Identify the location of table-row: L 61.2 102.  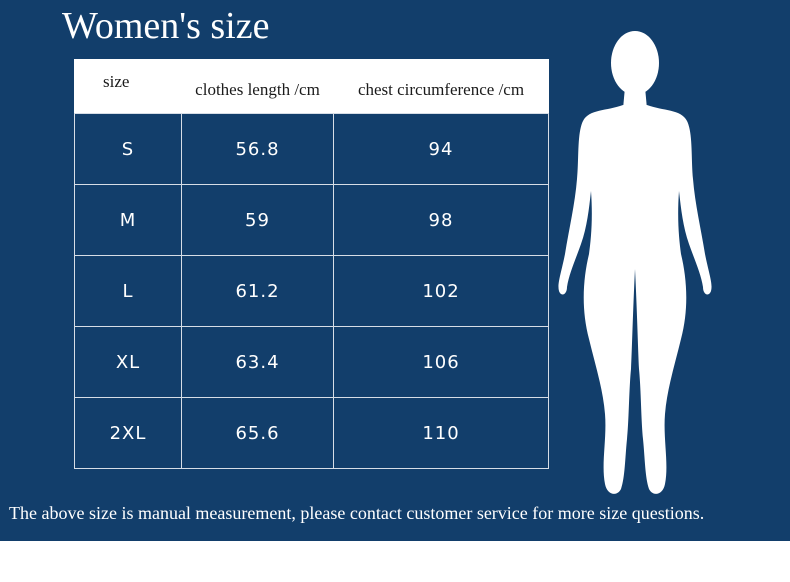
(311, 291).